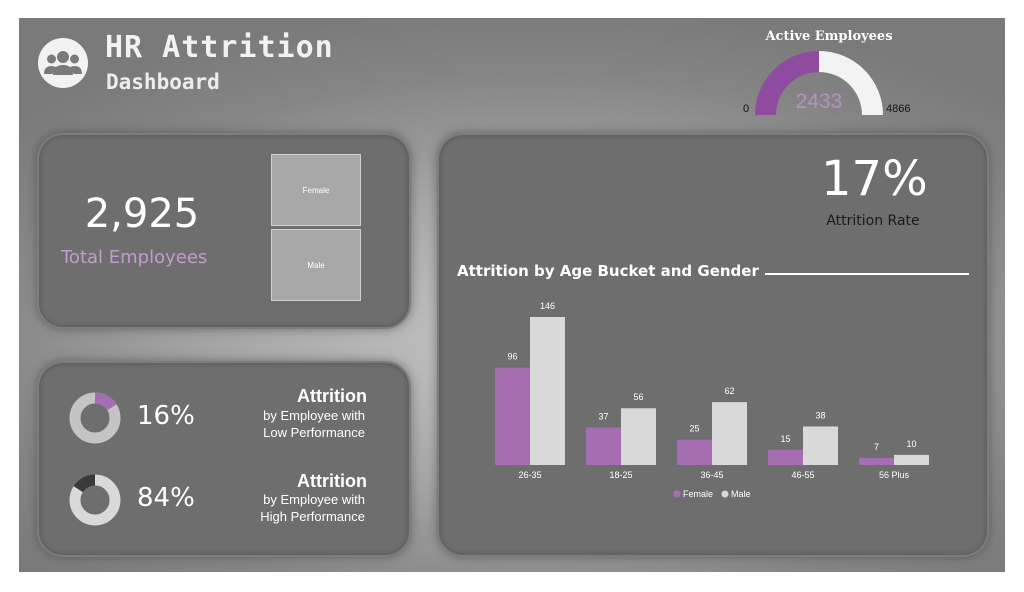  I want to click on data-label: 25, so click(694, 429).